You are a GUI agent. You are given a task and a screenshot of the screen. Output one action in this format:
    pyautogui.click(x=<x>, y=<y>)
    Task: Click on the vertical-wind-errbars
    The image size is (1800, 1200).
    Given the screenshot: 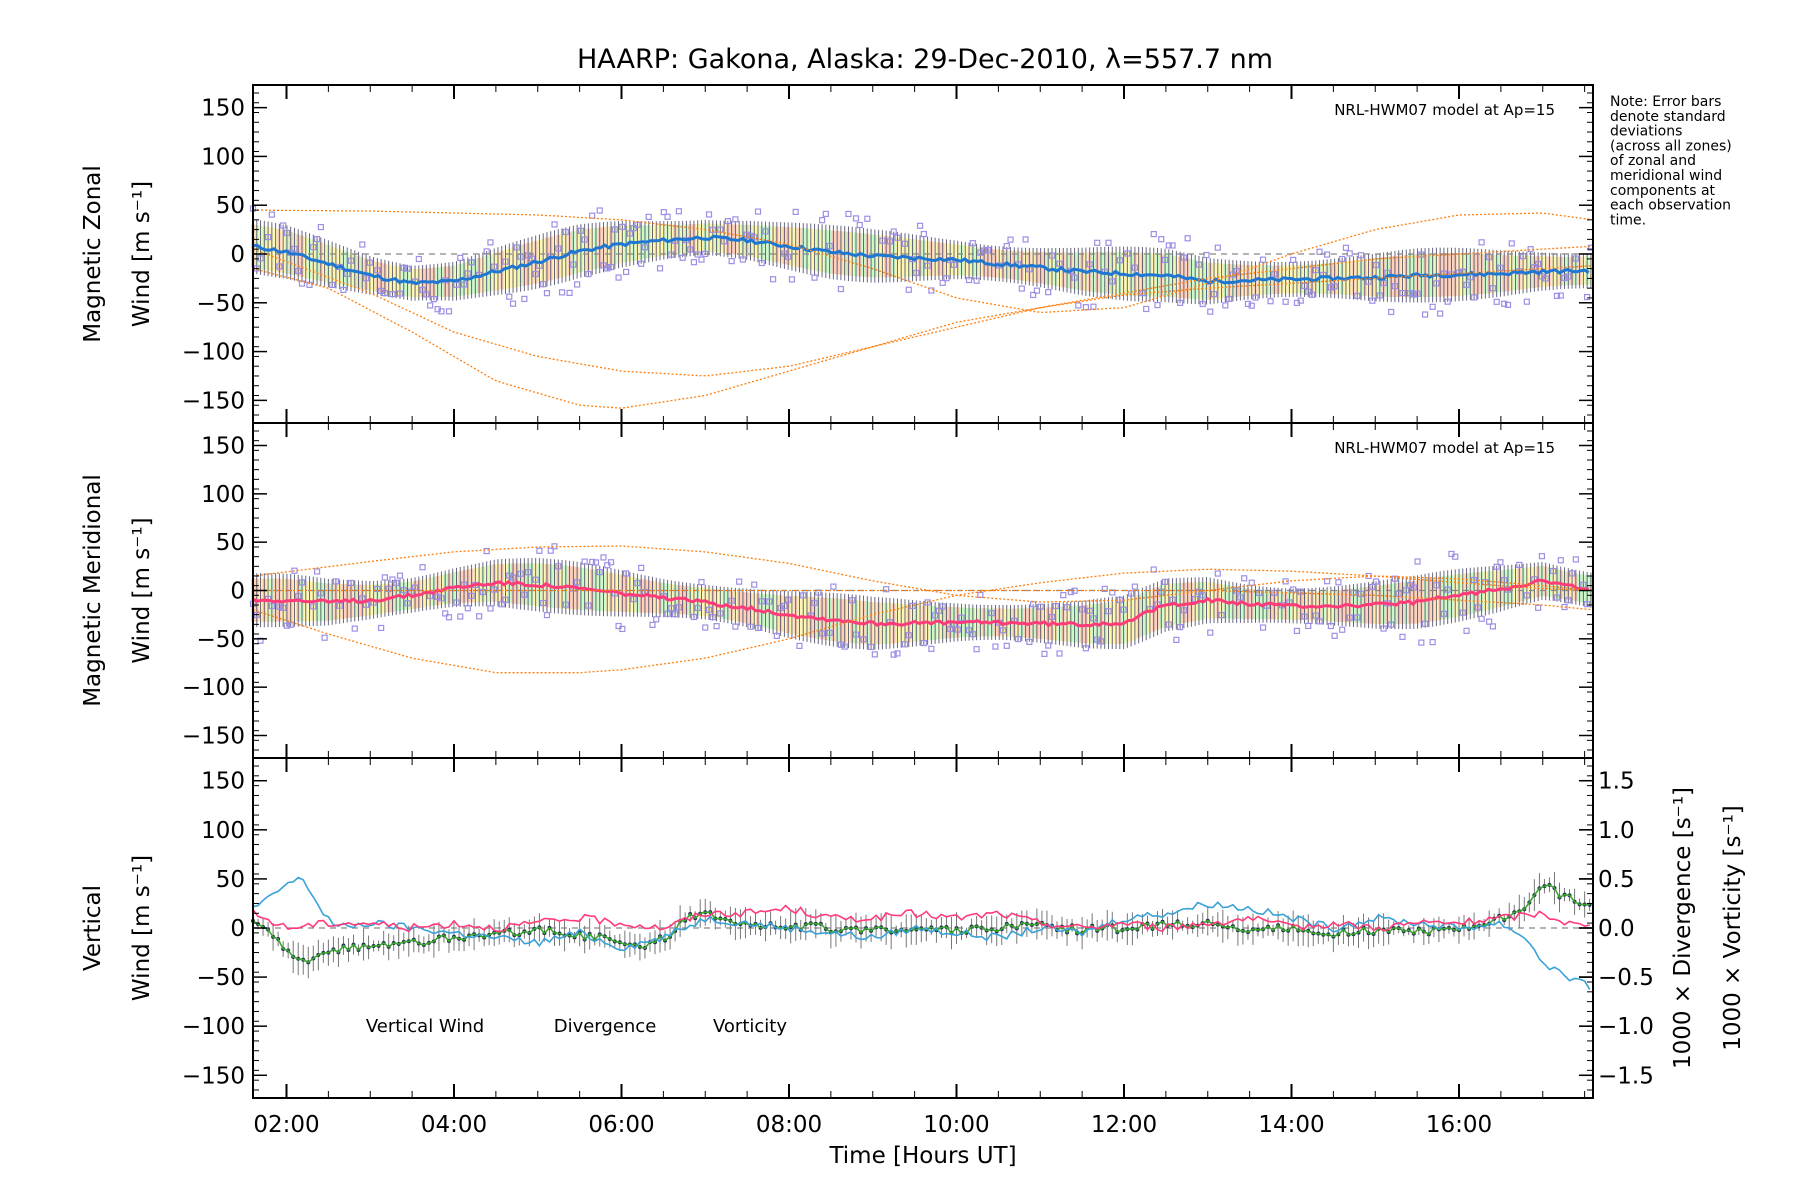 What is the action you would take?
    pyautogui.click(x=921, y=925)
    